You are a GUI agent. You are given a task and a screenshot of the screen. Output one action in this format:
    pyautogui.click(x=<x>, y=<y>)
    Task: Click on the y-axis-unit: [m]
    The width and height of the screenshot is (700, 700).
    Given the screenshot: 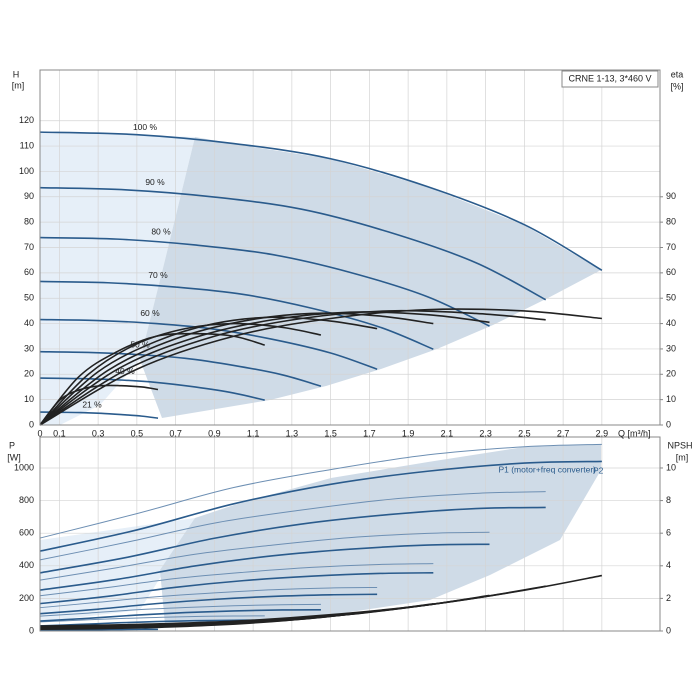 What is the action you would take?
    pyautogui.click(x=18, y=85)
    